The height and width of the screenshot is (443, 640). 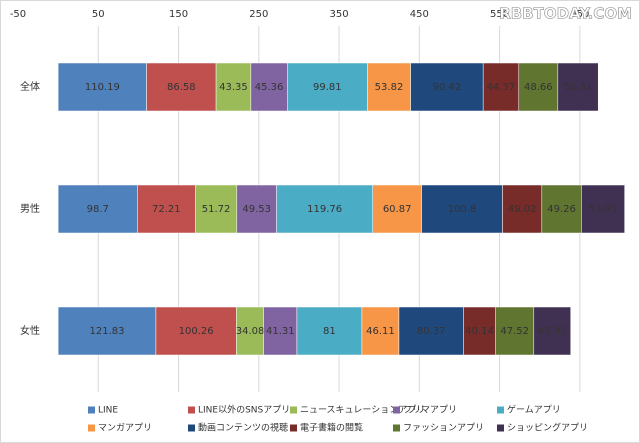 I want to click on data-label: 49.02, so click(x=522, y=209).